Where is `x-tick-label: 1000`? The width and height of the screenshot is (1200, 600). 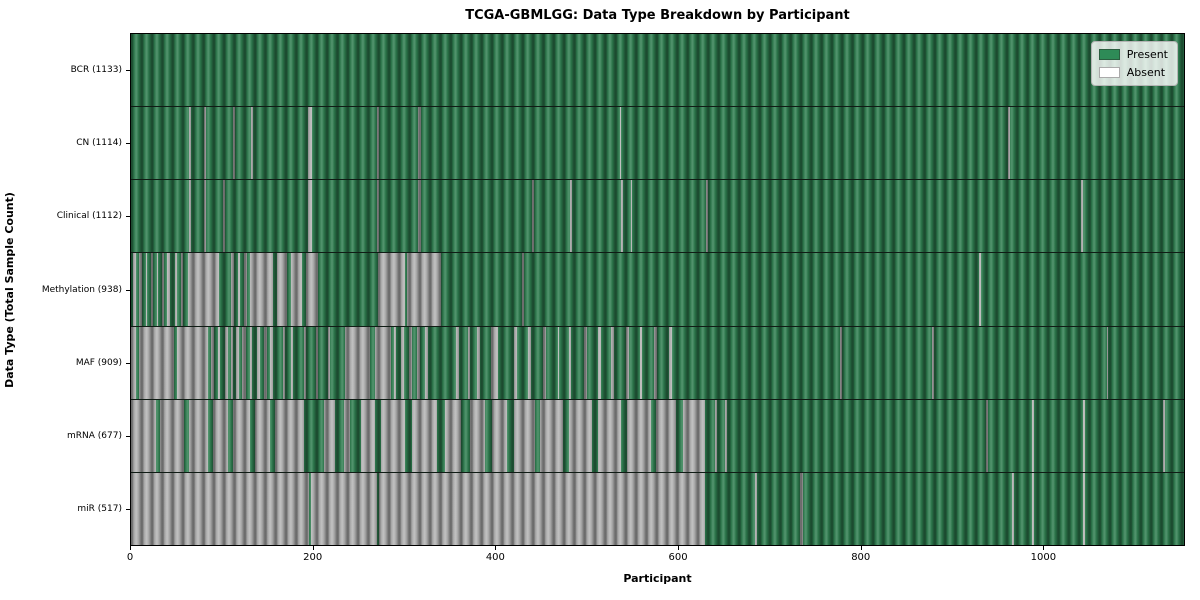
x-tick-label: 1000 is located at coordinates (1043, 557).